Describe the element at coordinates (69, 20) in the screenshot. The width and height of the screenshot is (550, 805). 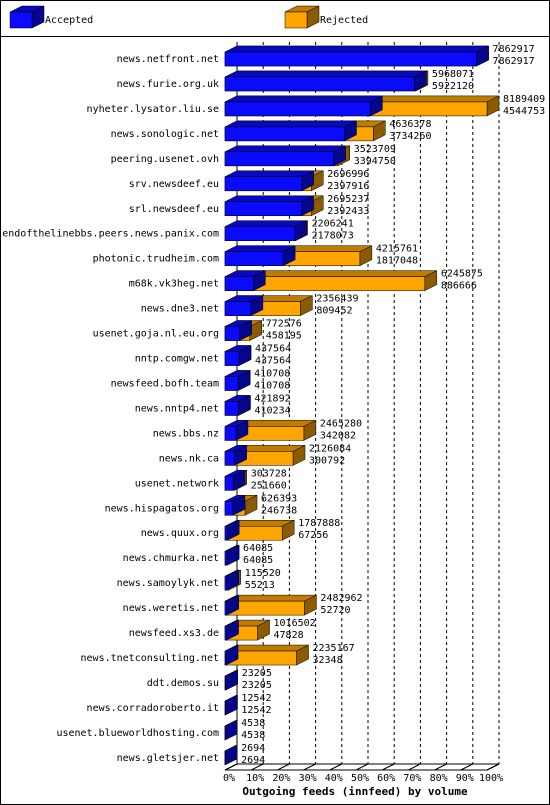
I see `legend-label: Accepted` at that location.